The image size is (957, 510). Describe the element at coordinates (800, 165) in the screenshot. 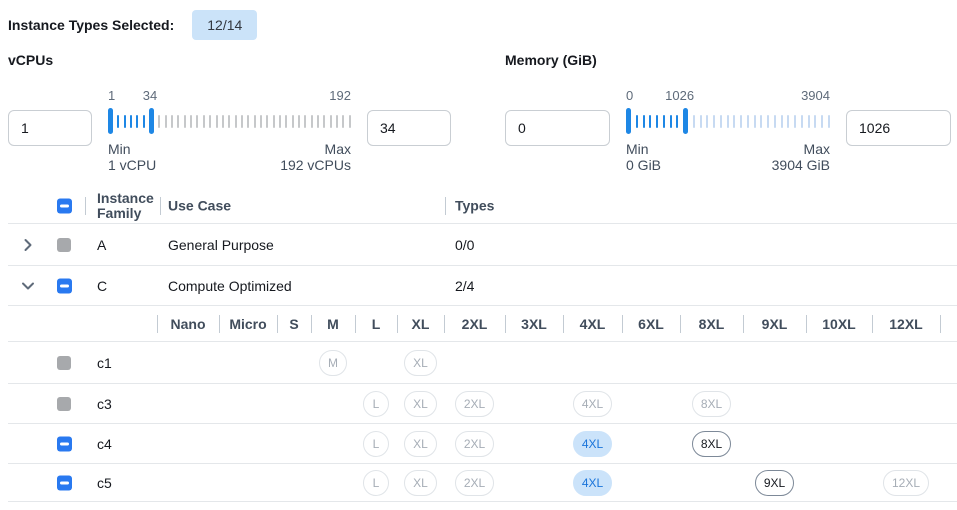

I see `memory-max-detail: 3904 GiB` at that location.